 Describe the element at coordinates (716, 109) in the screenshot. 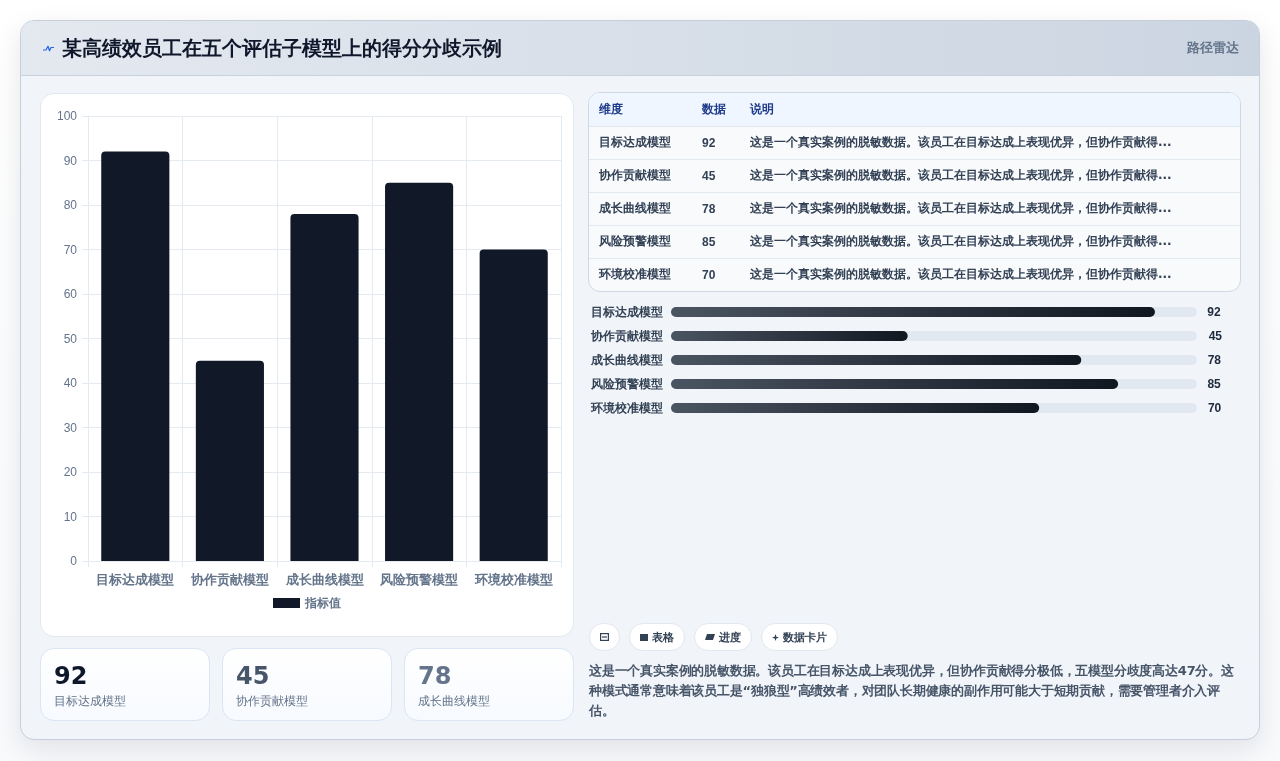

I see `series-label: 数据` at that location.